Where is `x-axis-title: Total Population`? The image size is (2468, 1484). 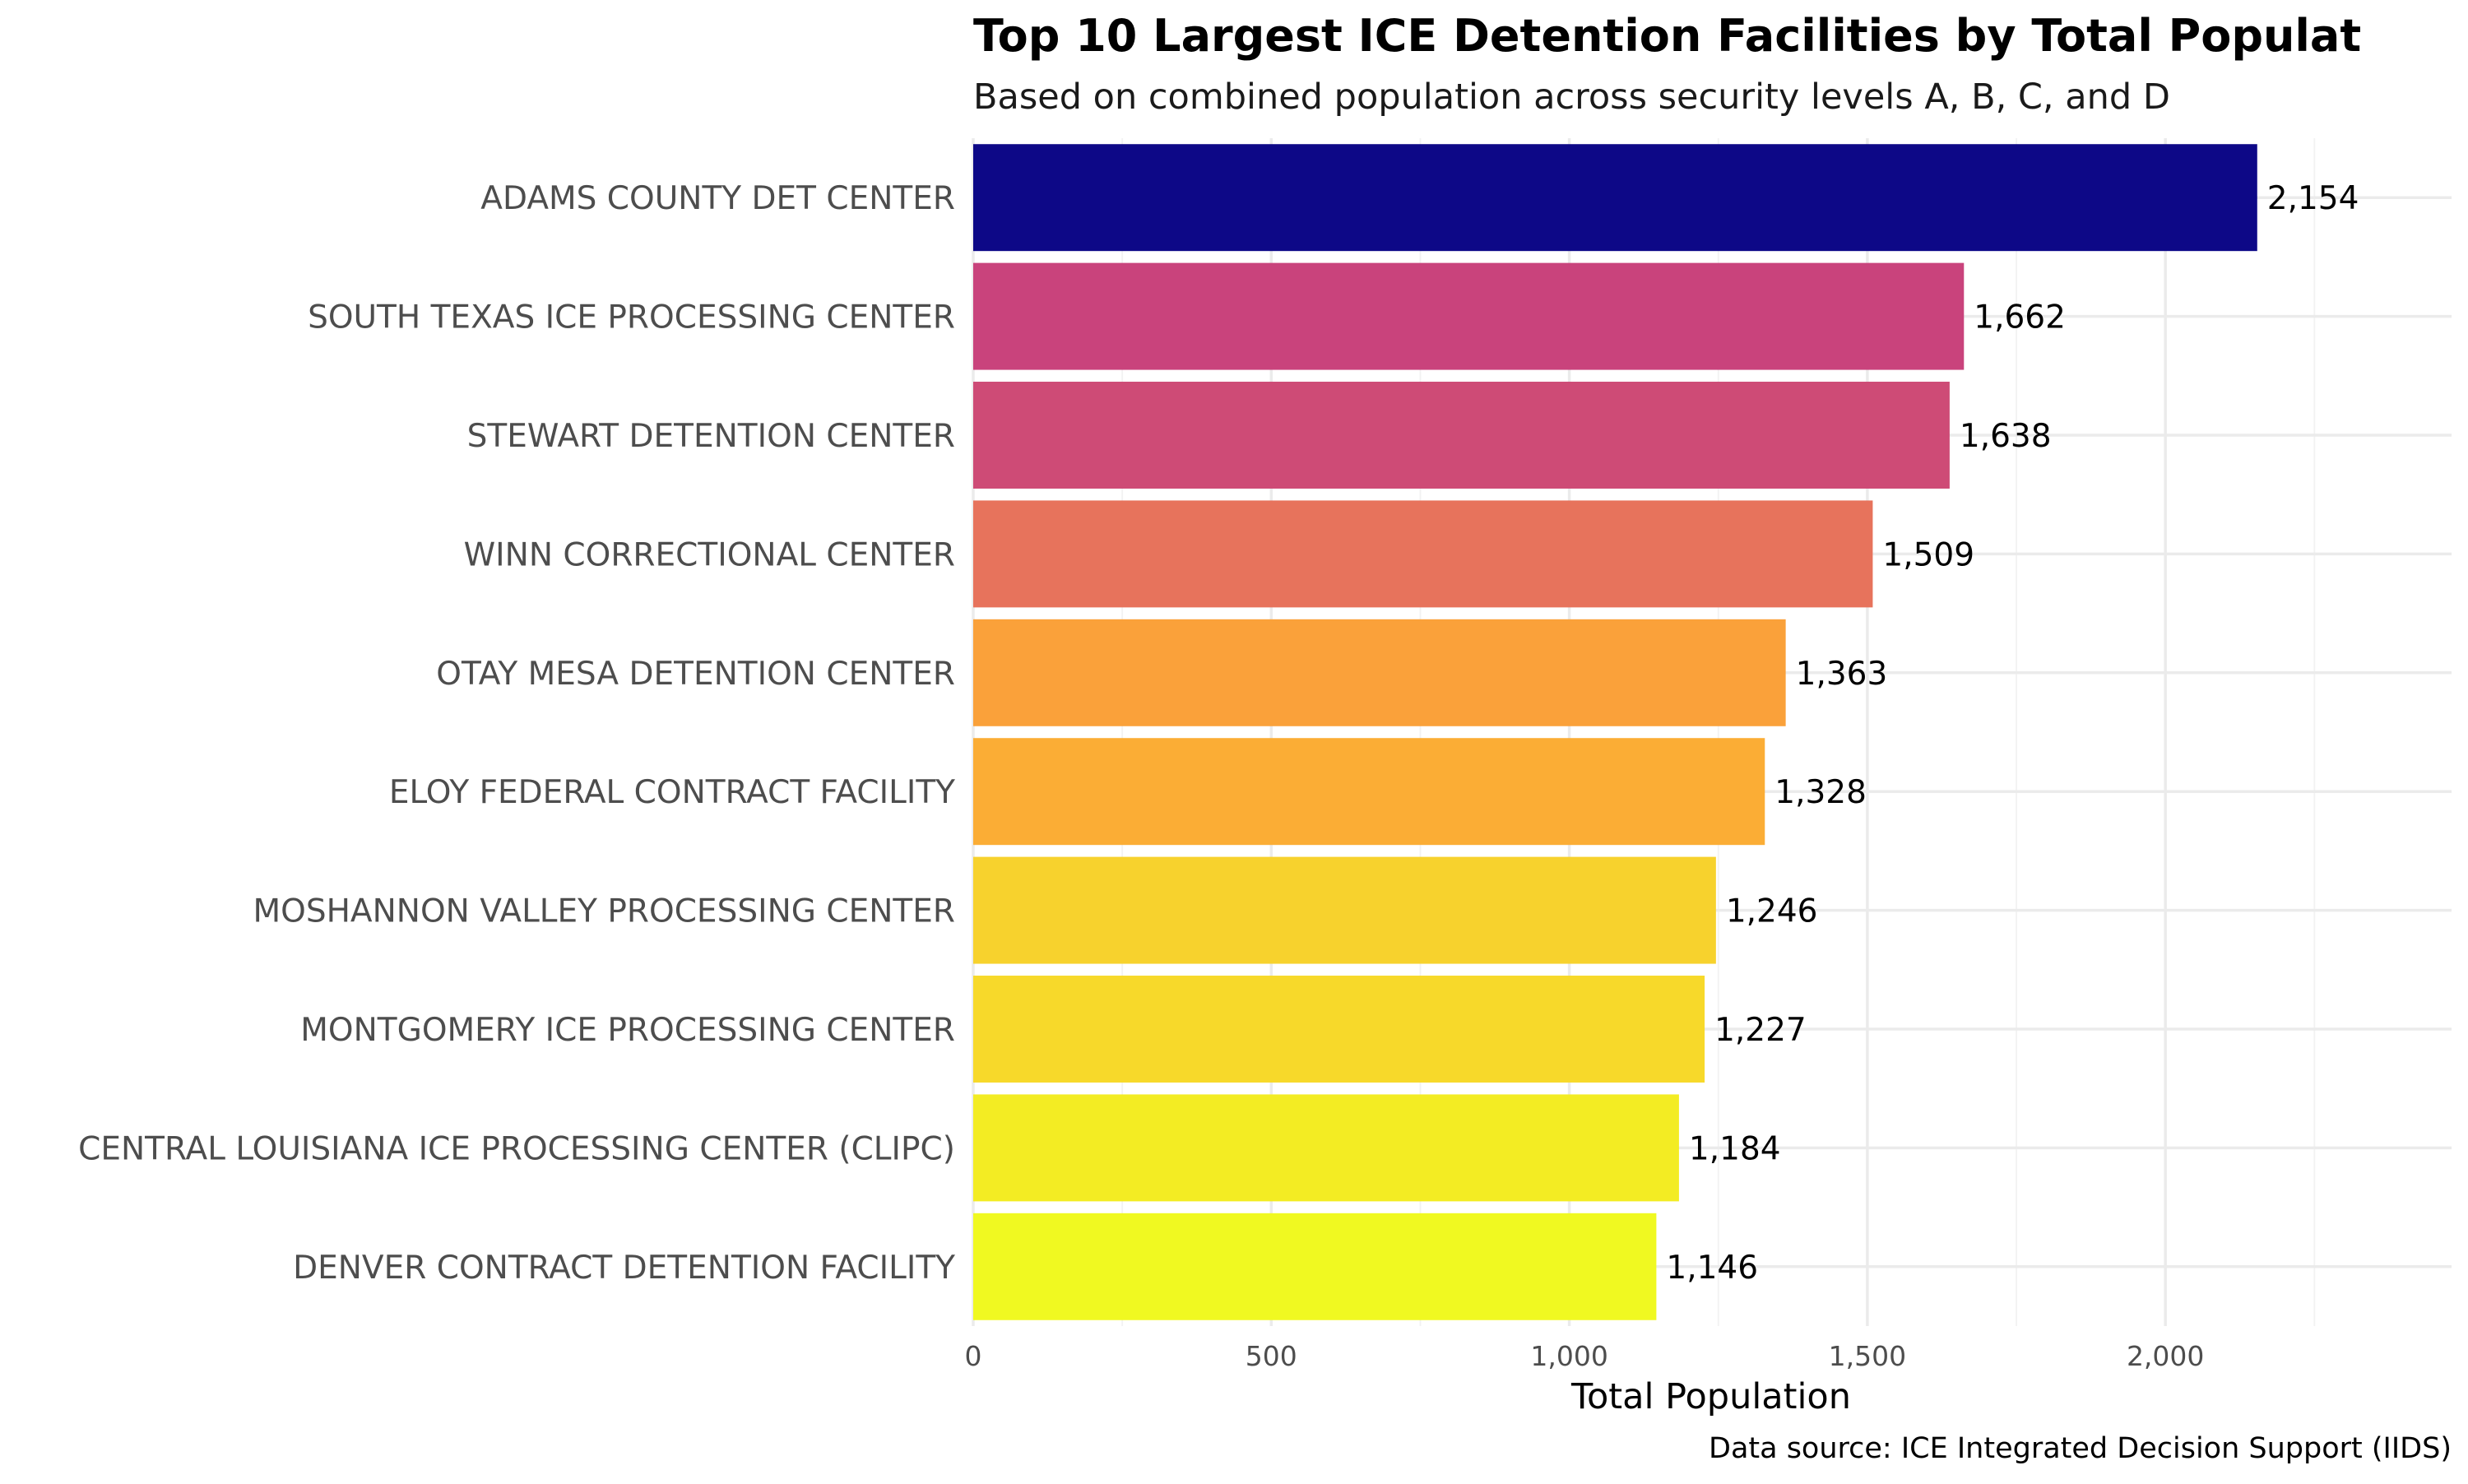 x-axis-title: Total Population is located at coordinates (1710, 1396).